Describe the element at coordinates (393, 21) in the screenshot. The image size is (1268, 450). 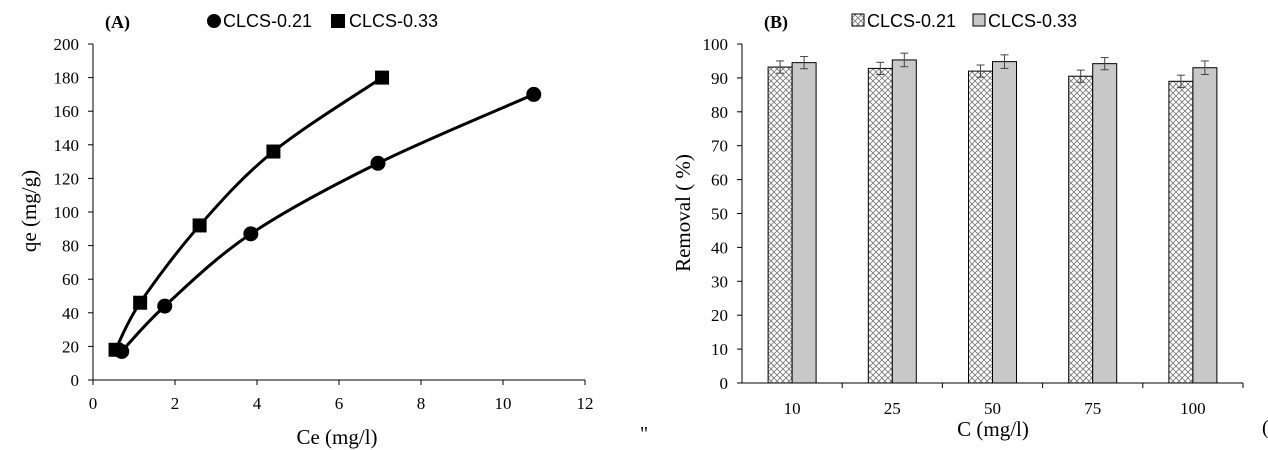
I see `panel-a-legend-label: CLCS-0.33` at that location.